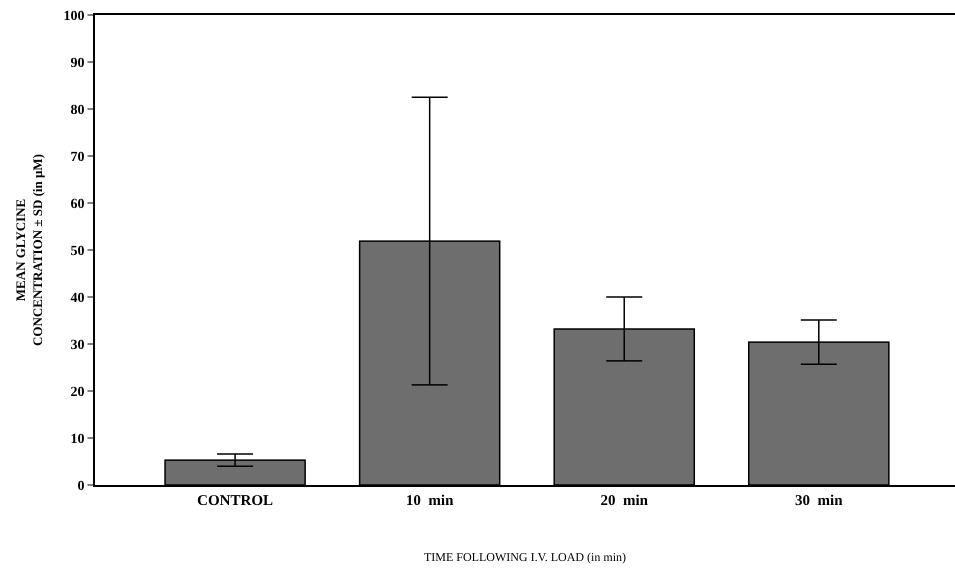 This screenshot has width=955, height=588. What do you see at coordinates (77, 204) in the screenshot?
I see `y-tick-label: 60` at bounding box center [77, 204].